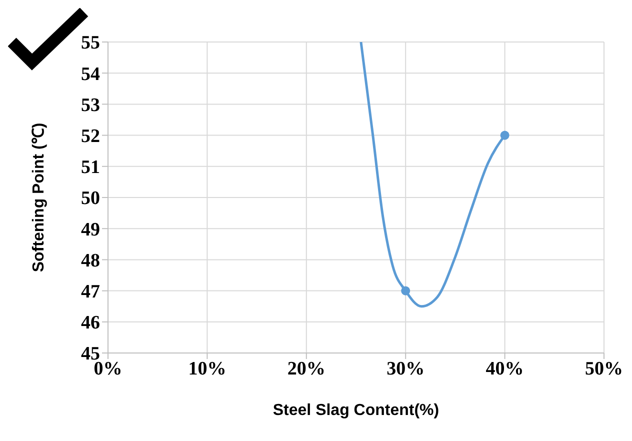  I want to click on y-tick-label: 51, so click(90, 167).